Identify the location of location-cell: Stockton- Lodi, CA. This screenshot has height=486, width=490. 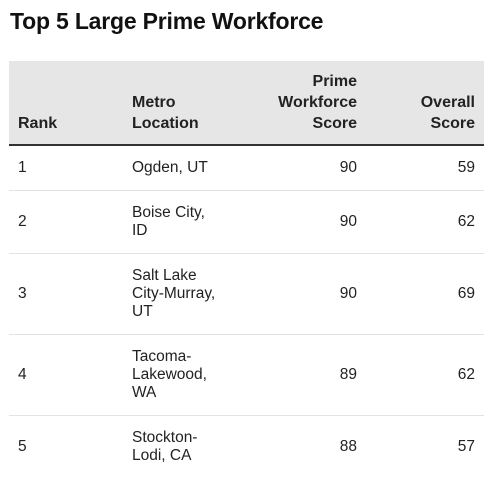
(175, 447).